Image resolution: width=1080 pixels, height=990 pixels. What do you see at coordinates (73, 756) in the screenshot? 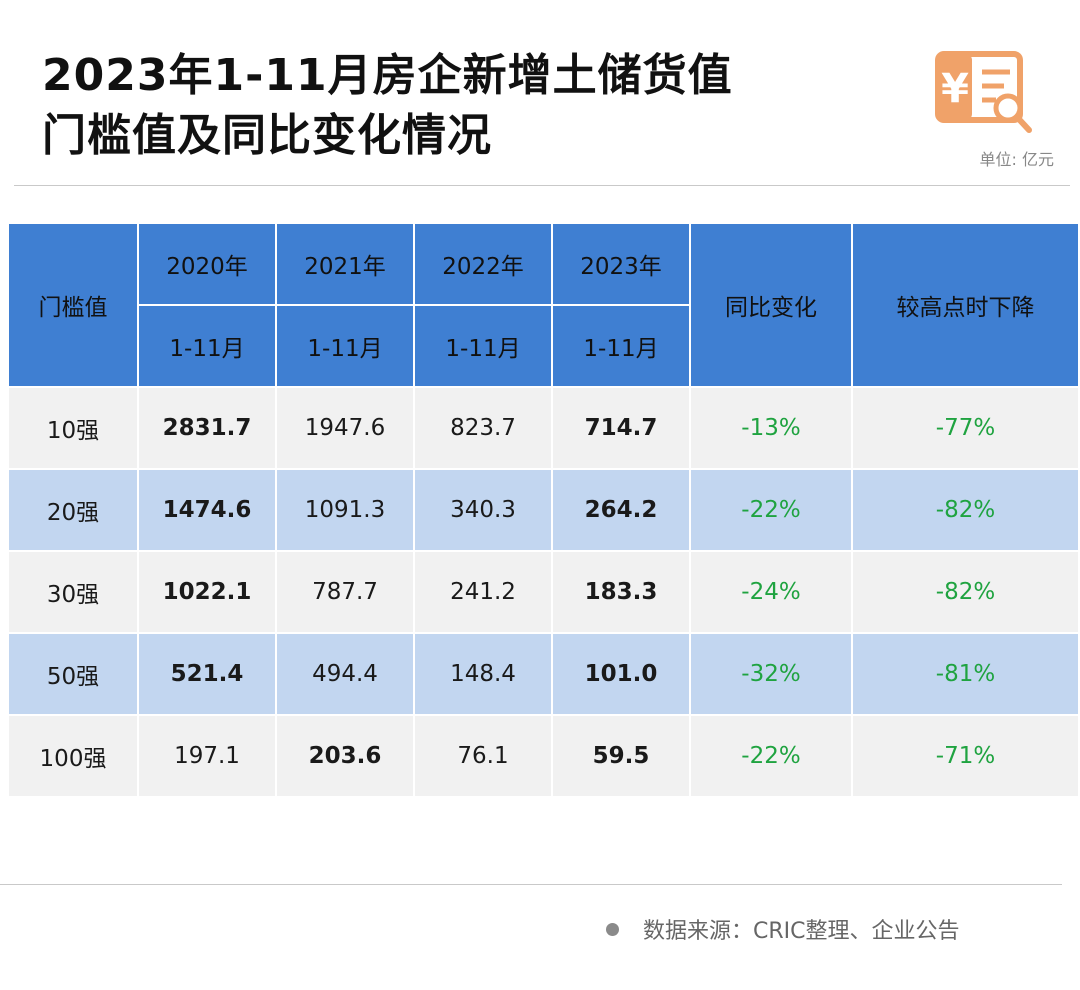
I see `cell-rank: 100强` at bounding box center [73, 756].